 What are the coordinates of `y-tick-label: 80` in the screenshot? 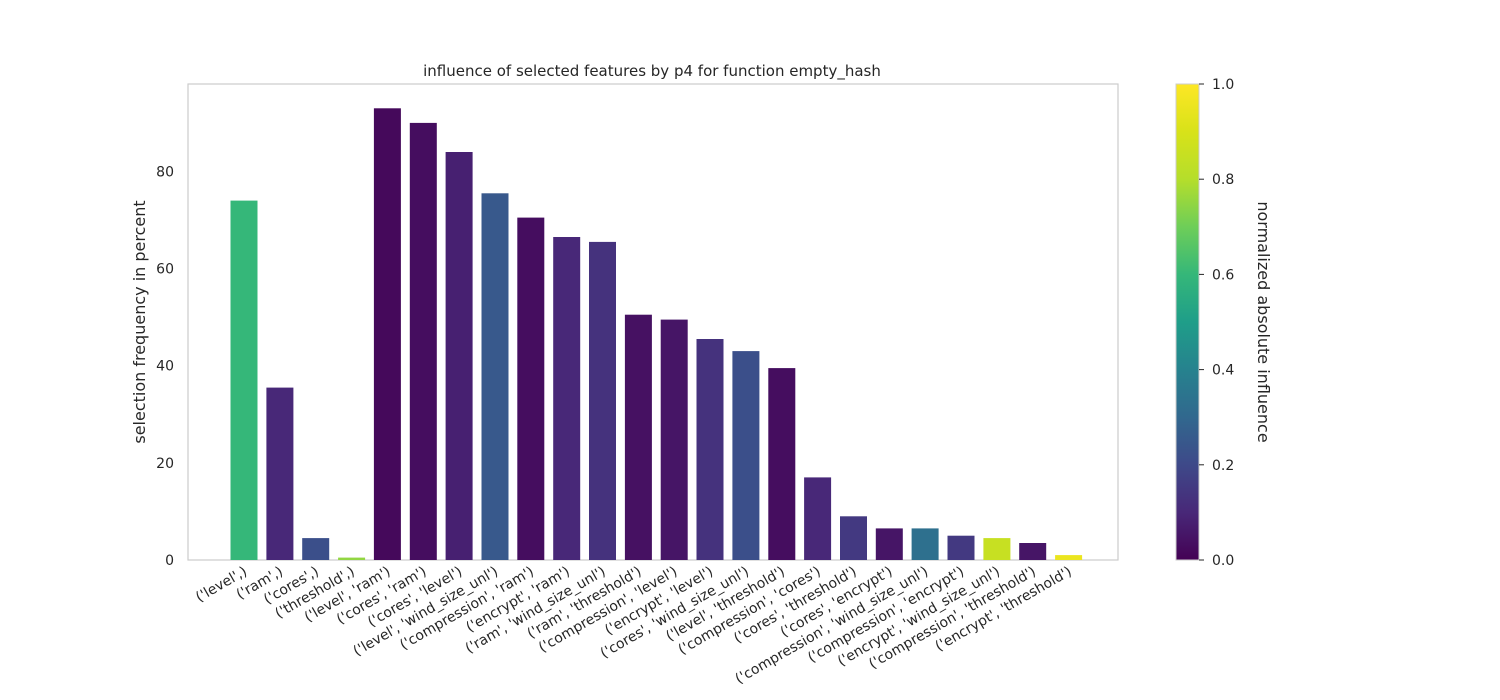 It's located at (165, 172).